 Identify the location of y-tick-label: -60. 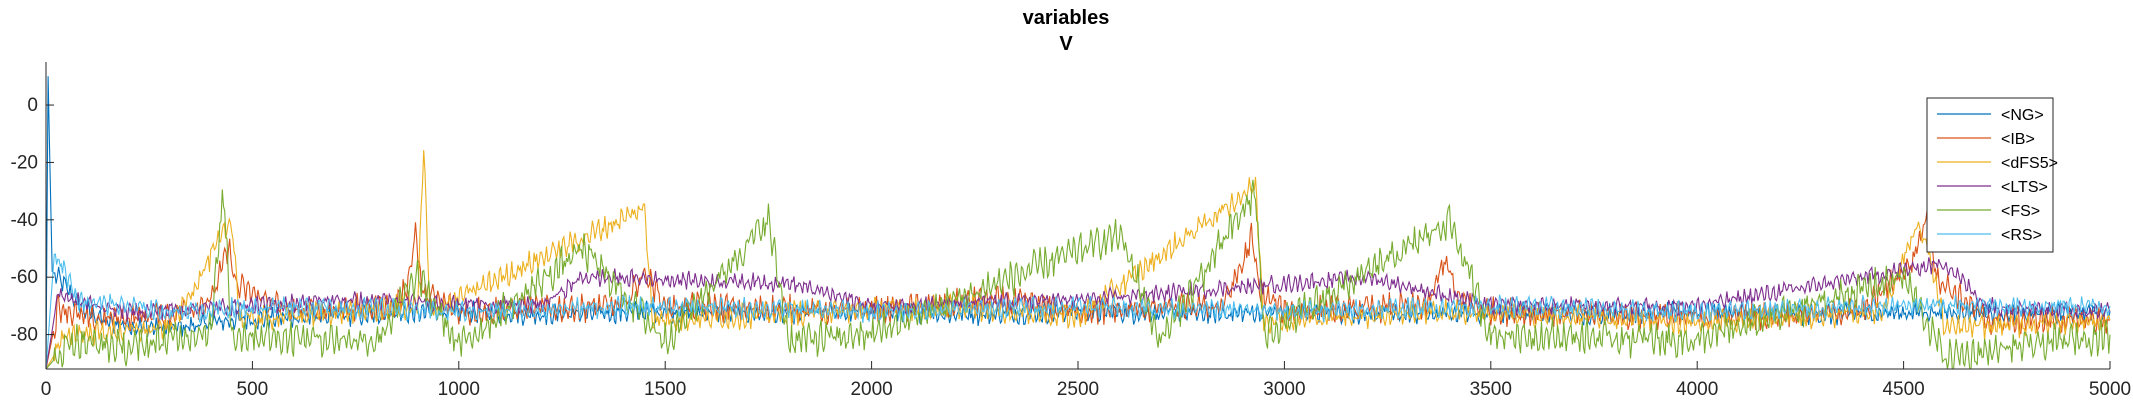
(24, 277).